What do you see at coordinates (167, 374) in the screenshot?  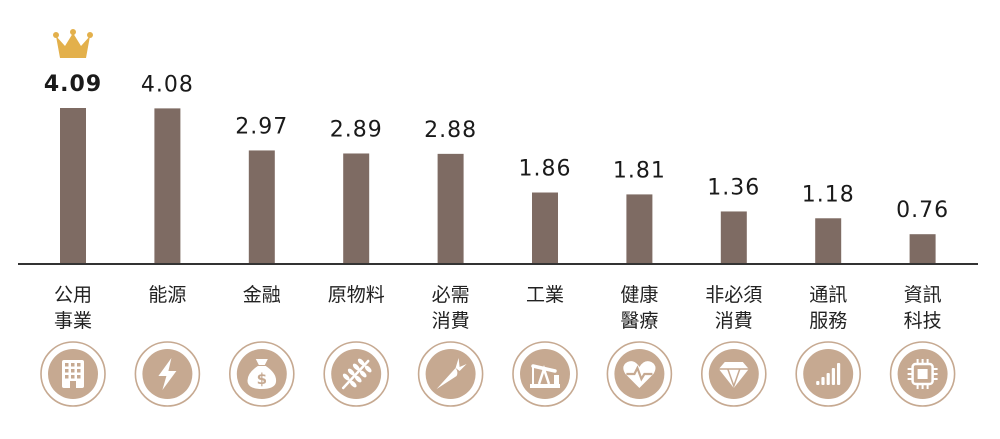 I see `lightning-icon` at bounding box center [167, 374].